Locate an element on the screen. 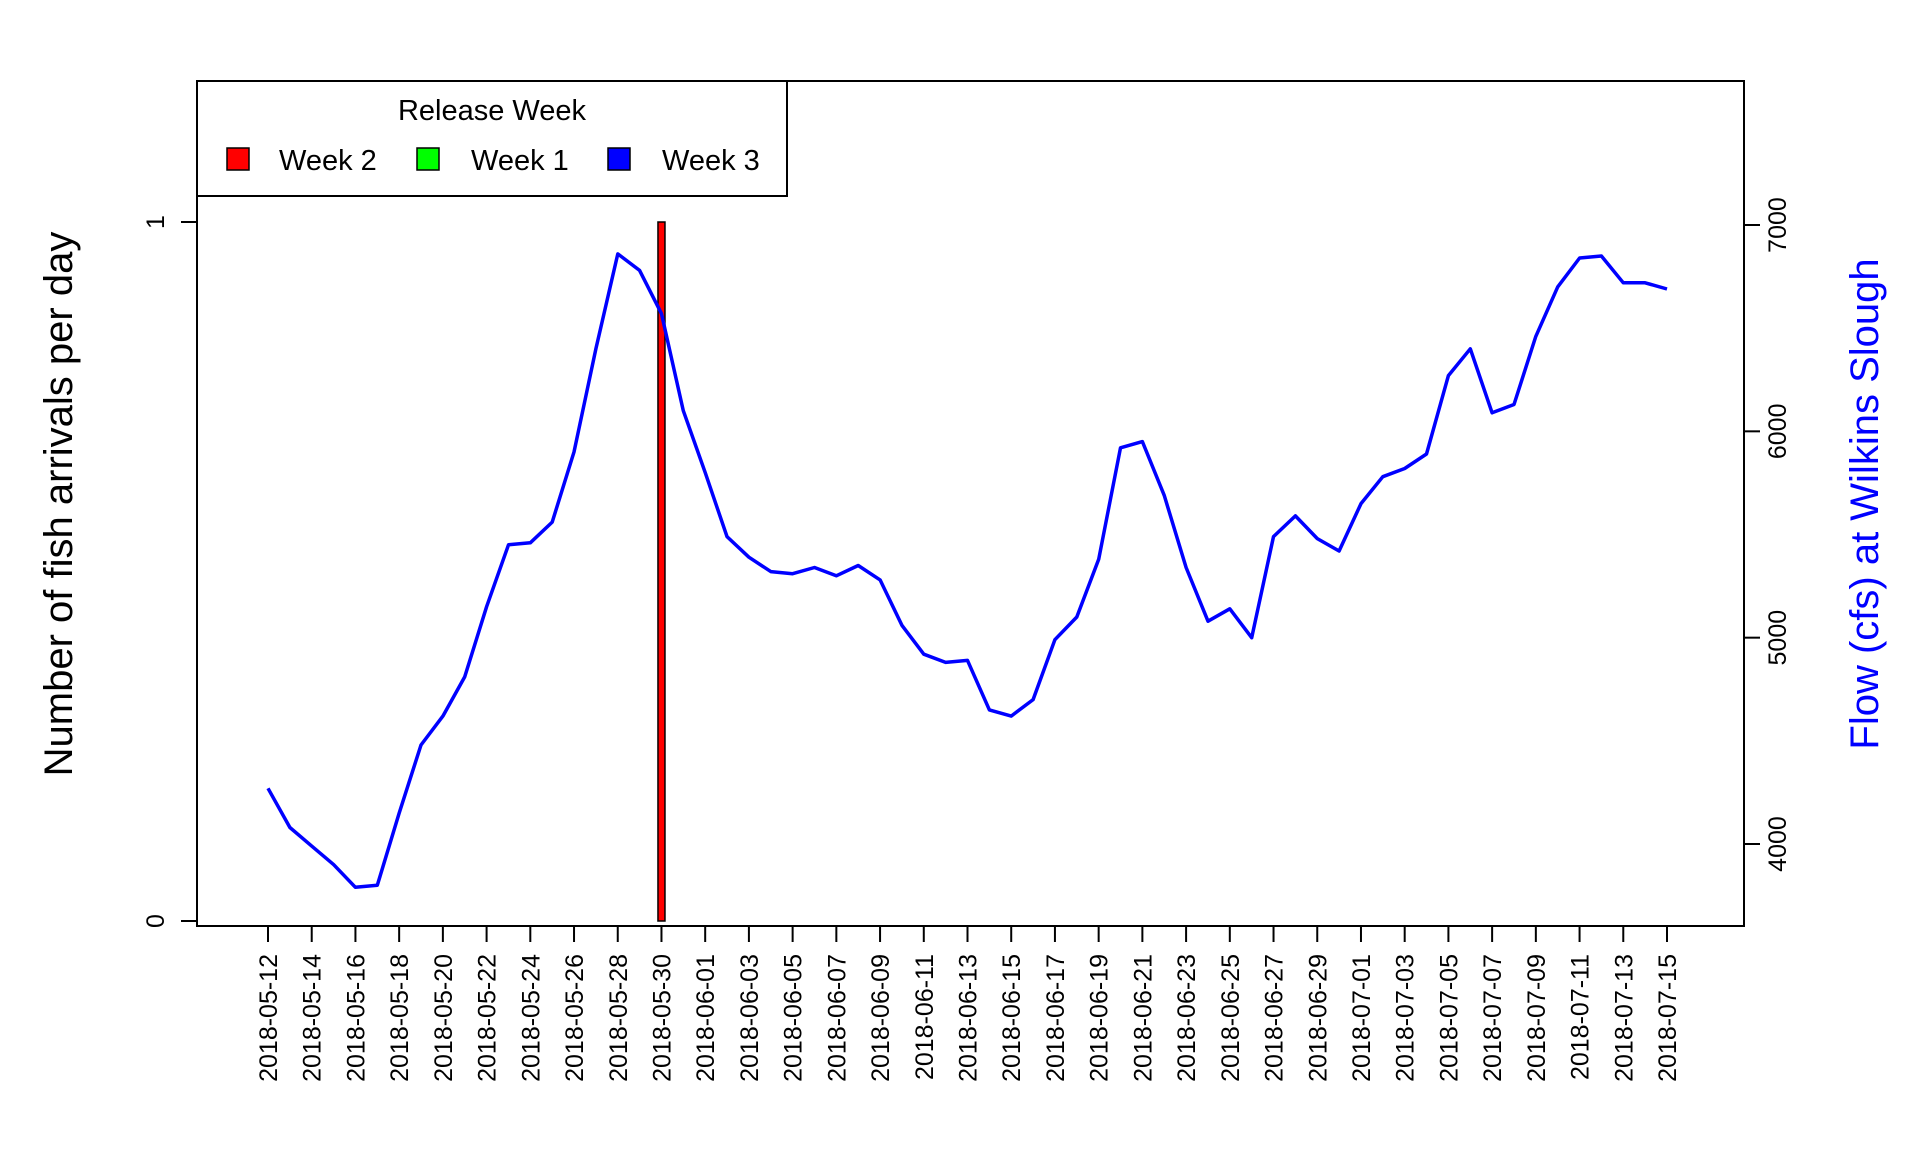  x-tick-label: 2018-06-21 is located at coordinates (1143, 1018).